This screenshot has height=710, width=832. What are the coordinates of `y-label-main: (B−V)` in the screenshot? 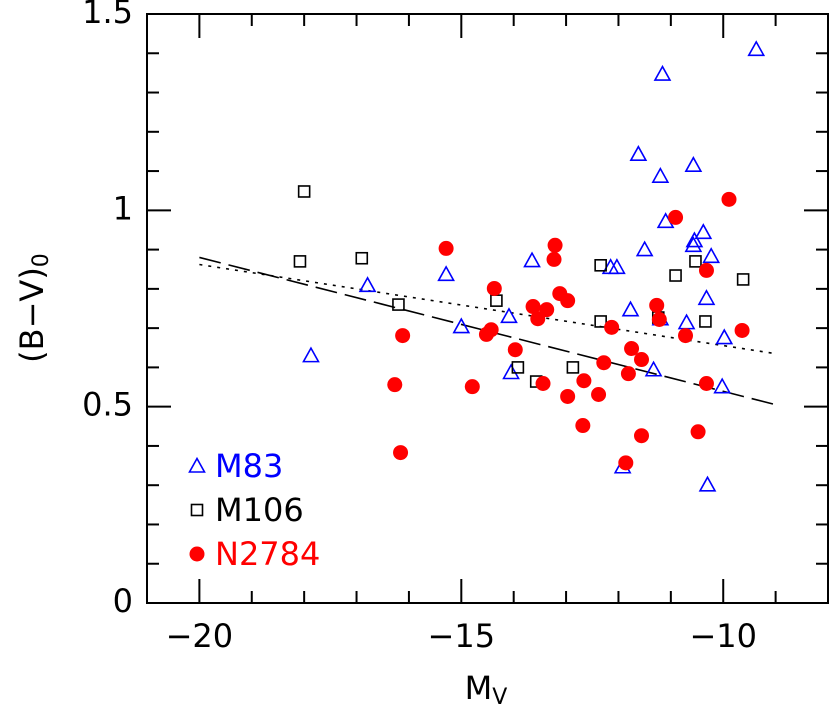 It's located at (32, 315).